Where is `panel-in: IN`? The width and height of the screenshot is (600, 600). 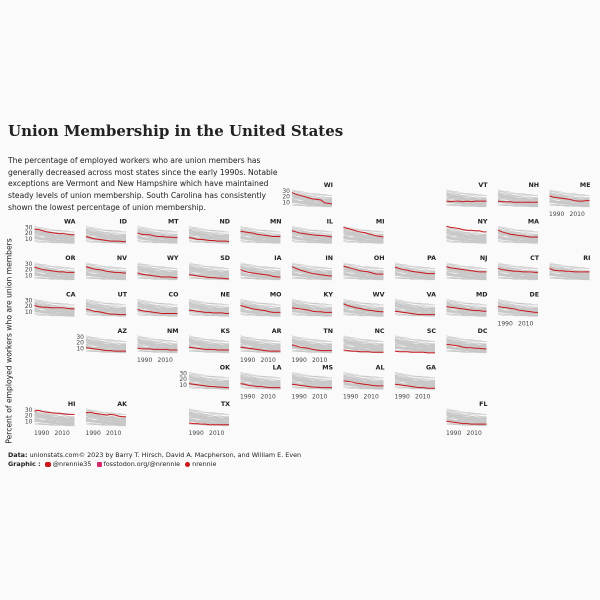 panel-in: IN is located at coordinates (312, 268).